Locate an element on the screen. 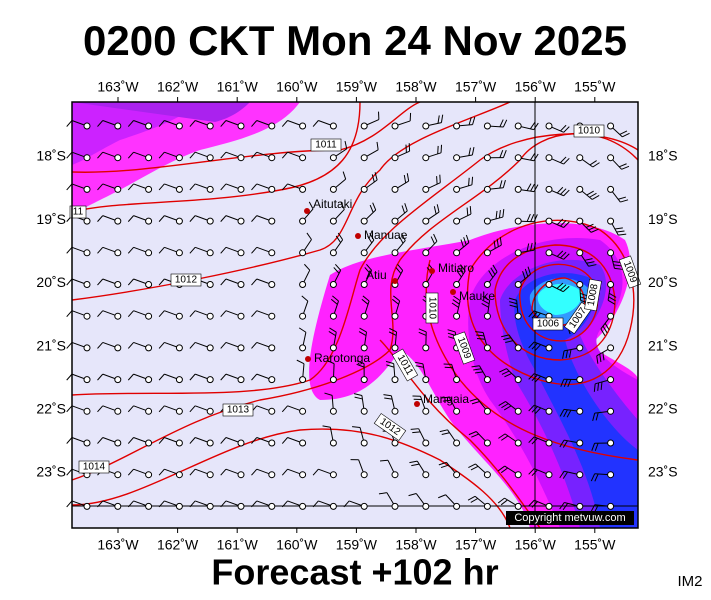  lon-label: 161˚W is located at coordinates (238, 87).